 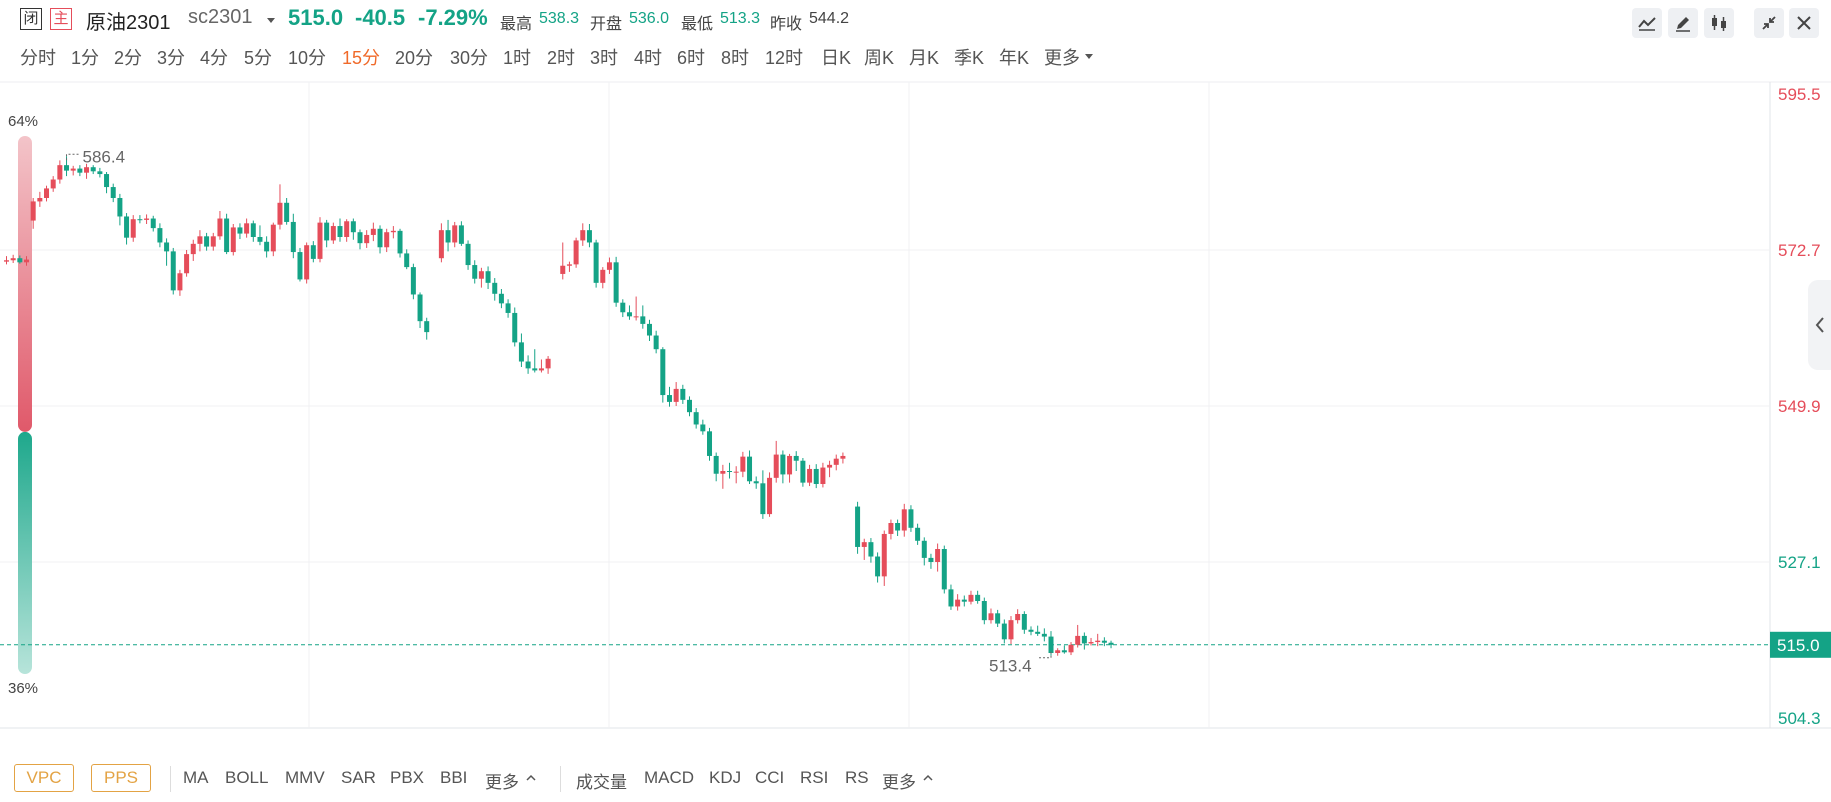 What do you see at coordinates (561, 58) in the screenshot?
I see `period-tab: 2时` at bounding box center [561, 58].